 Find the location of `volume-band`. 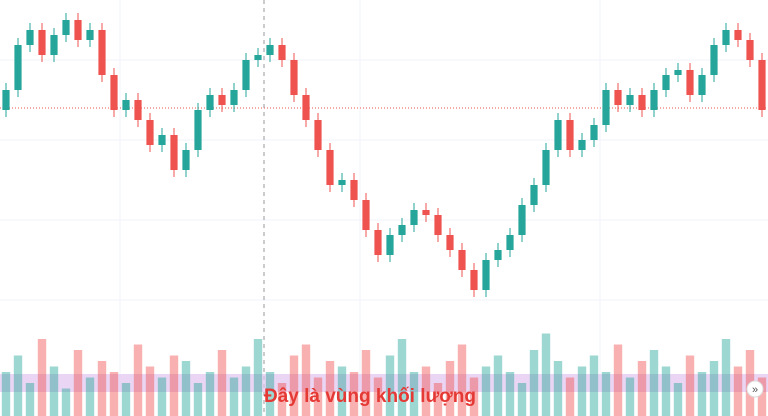

volume-band is located at coordinates (384, 383).